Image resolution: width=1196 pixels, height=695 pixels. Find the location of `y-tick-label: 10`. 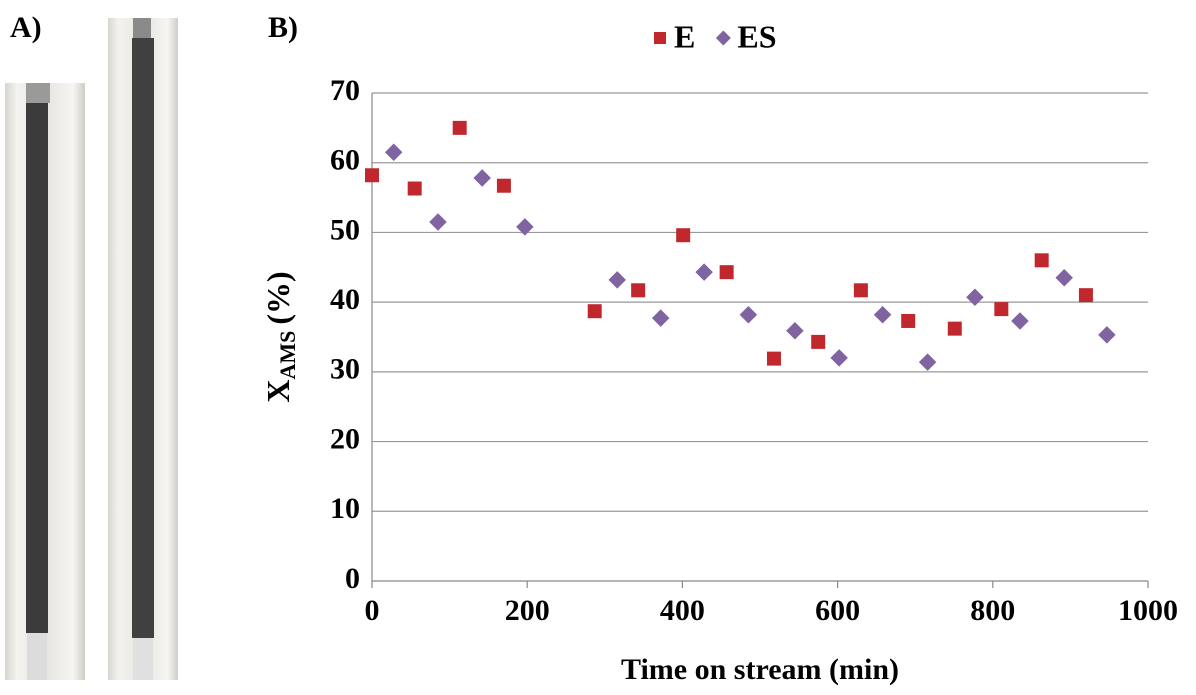

y-tick-label: 10 is located at coordinates (345, 508).